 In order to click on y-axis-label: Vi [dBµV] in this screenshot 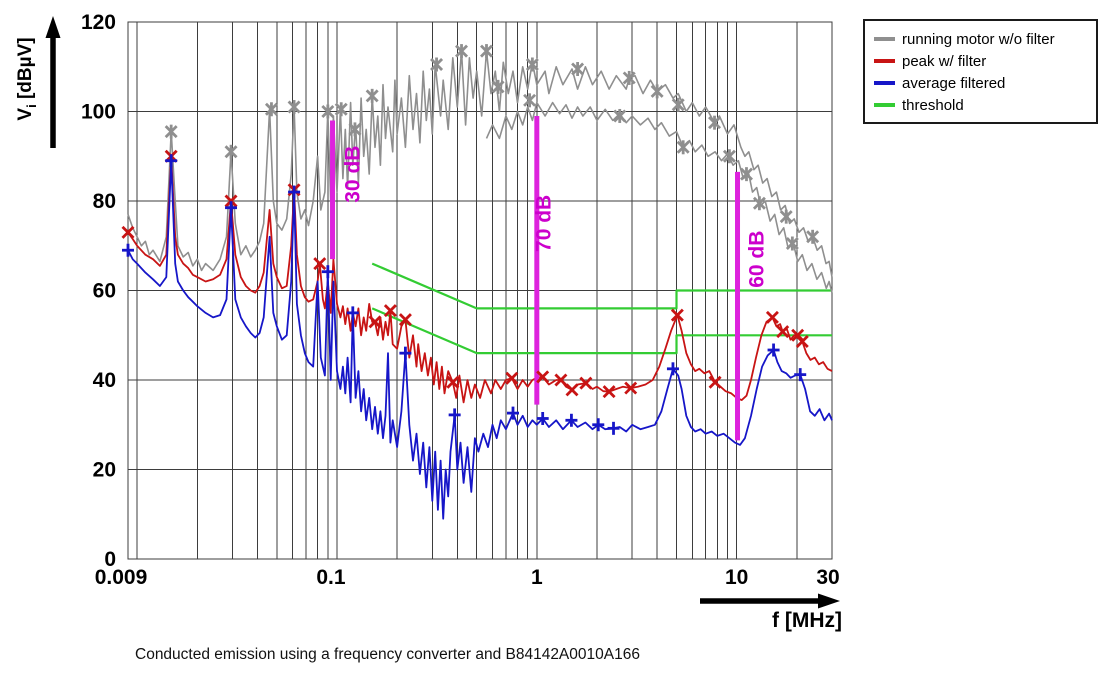, I will do `click(27, 79)`.